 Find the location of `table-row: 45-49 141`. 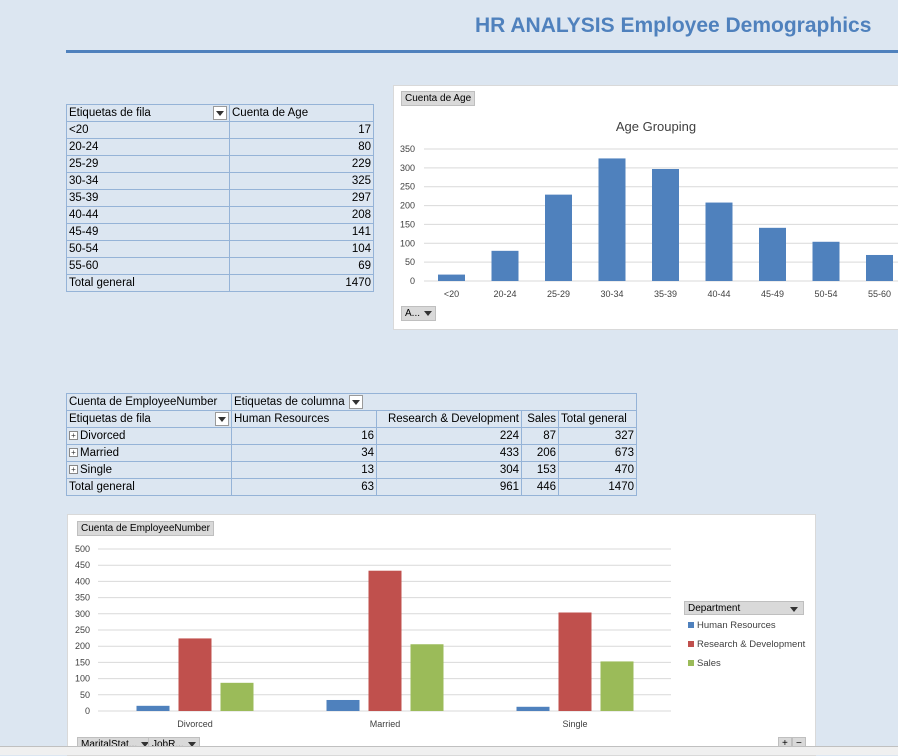

table-row: 45-49 141 is located at coordinates (220, 232).